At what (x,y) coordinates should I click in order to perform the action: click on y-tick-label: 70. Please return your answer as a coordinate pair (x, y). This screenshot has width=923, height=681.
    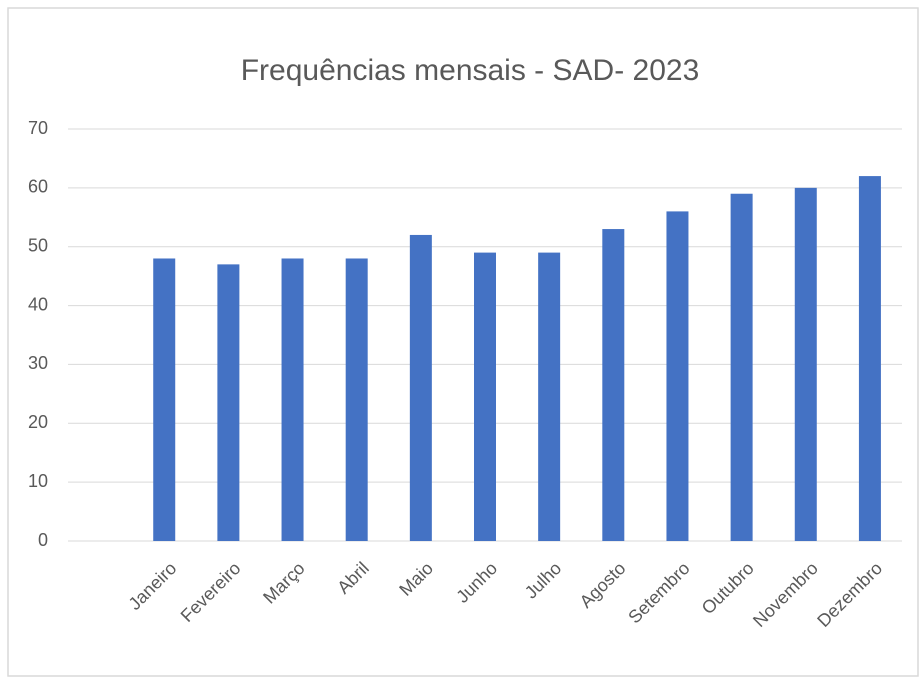
    Looking at the image, I should click on (38, 128).